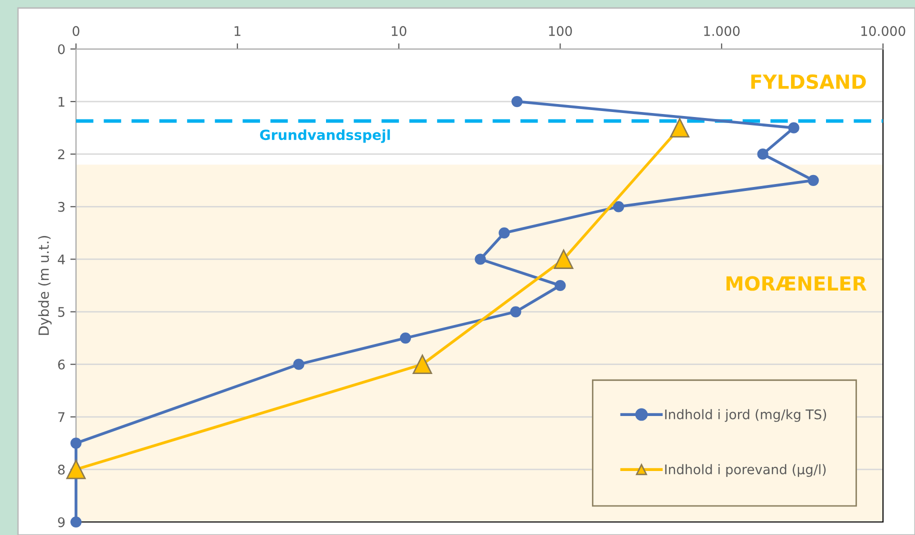 The width and height of the screenshot is (915, 535). I want to click on x-tick-label: 10, so click(399, 31).